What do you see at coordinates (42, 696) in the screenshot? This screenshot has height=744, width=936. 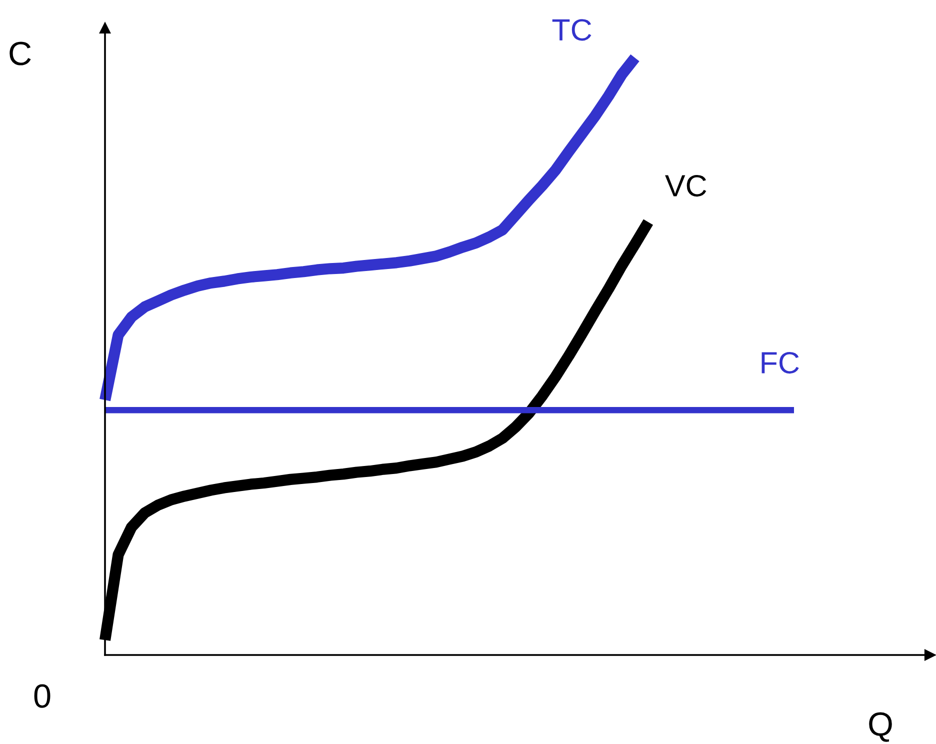 I see `text: 0` at bounding box center [42, 696].